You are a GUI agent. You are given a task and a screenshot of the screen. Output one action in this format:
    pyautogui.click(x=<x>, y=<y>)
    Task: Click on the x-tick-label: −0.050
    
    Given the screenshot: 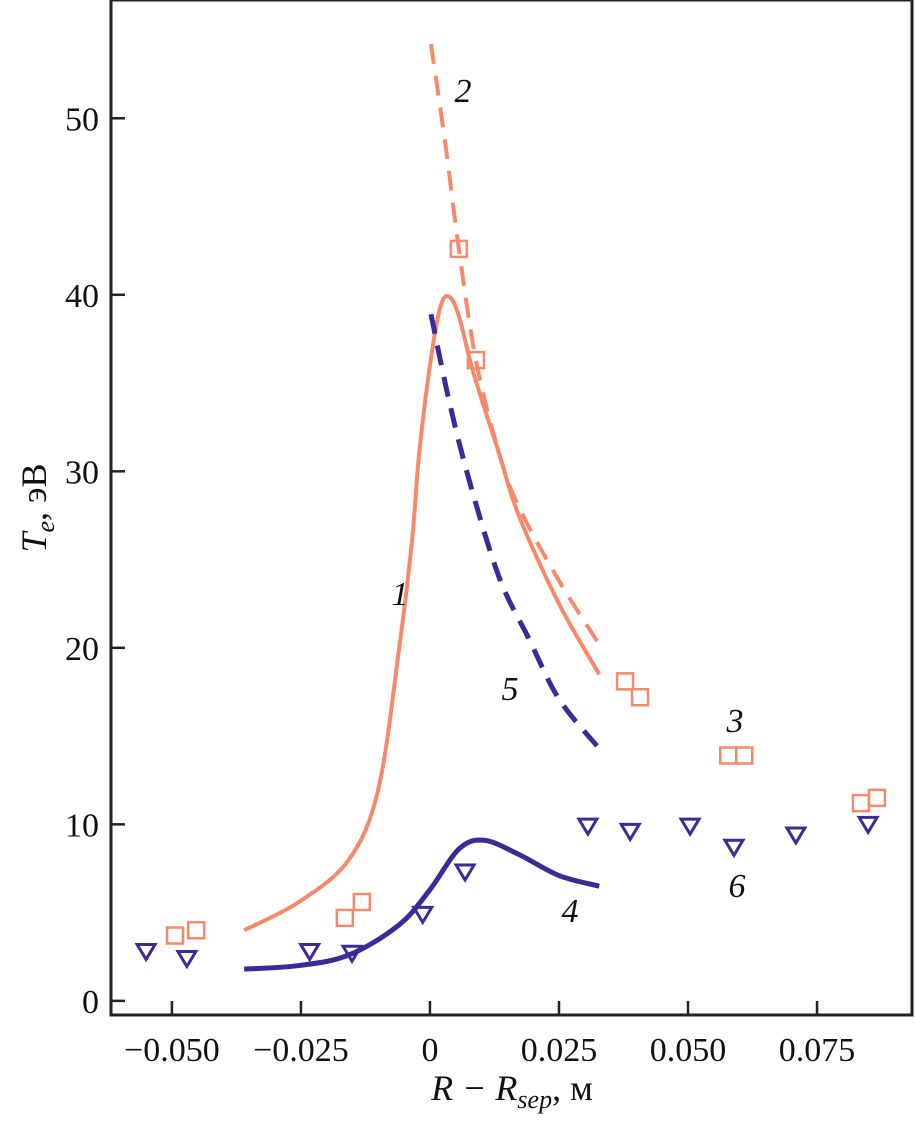 What is the action you would take?
    pyautogui.click(x=172, y=1050)
    